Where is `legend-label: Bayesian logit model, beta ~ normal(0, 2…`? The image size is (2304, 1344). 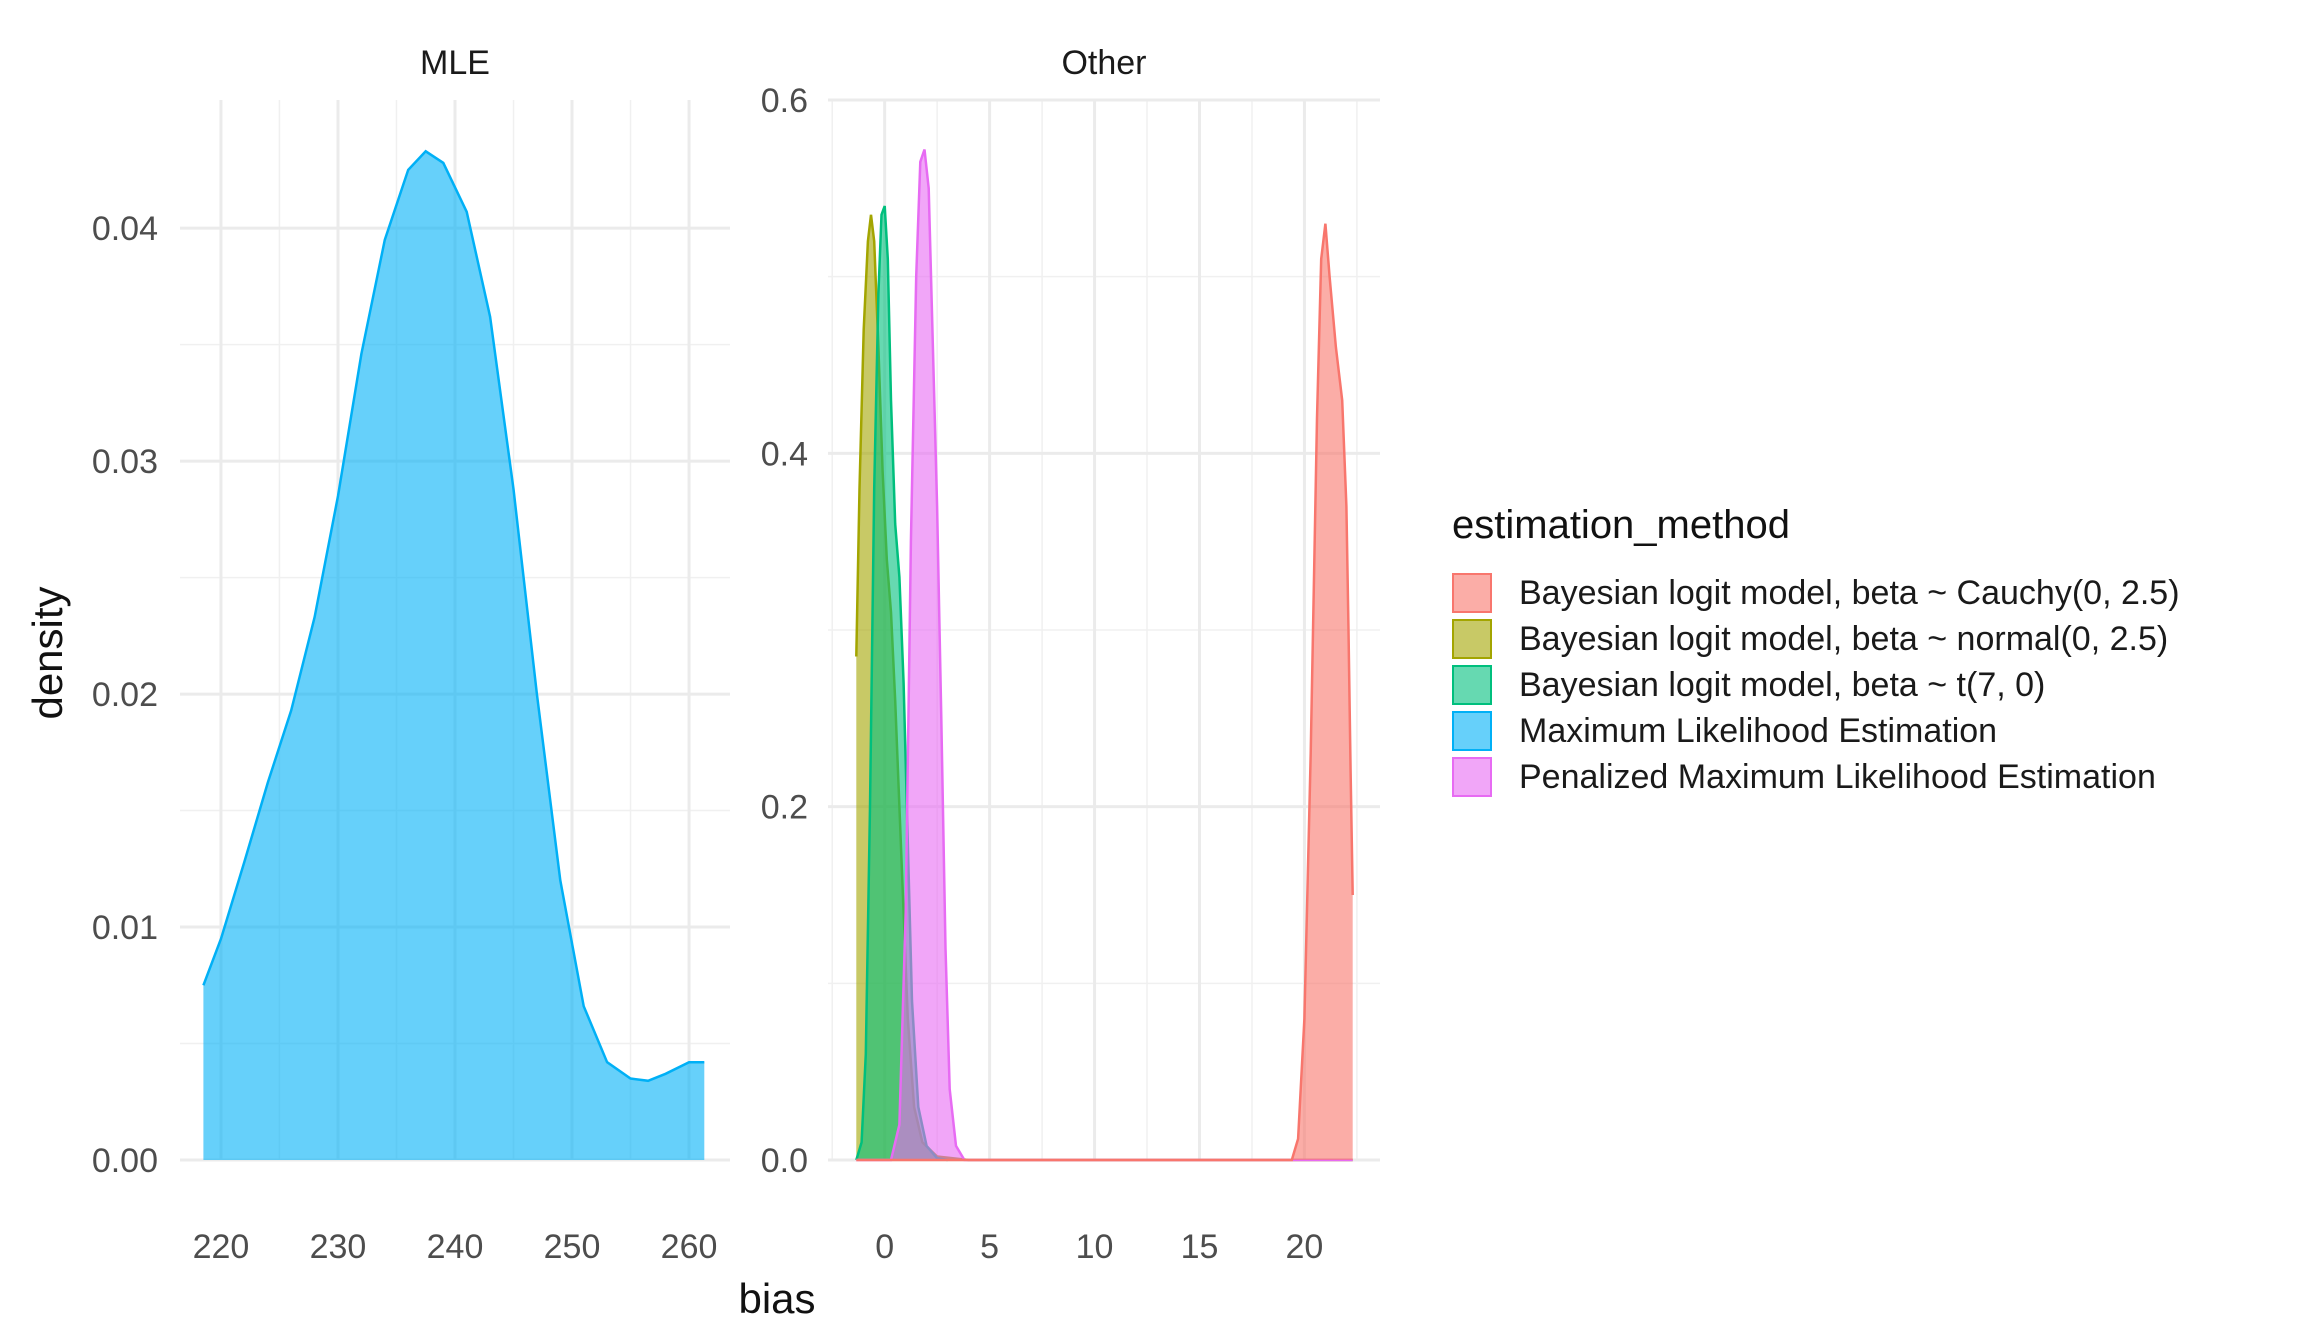 legend-label: Bayesian logit model, beta ~ normal(0, 2… is located at coordinates (1844, 638).